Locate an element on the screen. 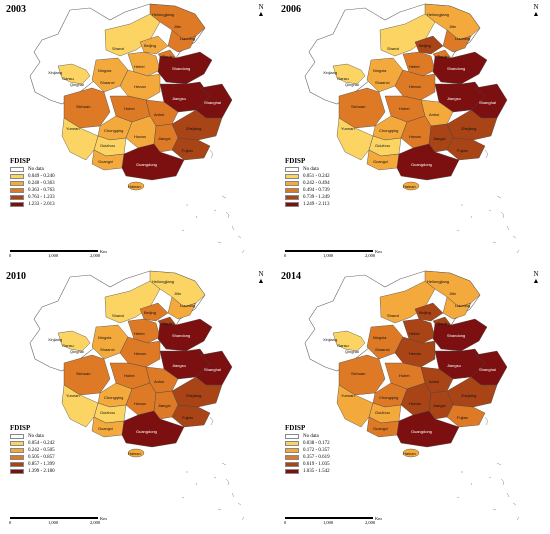  scale-tick-2000: 2,000 is located at coordinates (370, 522).